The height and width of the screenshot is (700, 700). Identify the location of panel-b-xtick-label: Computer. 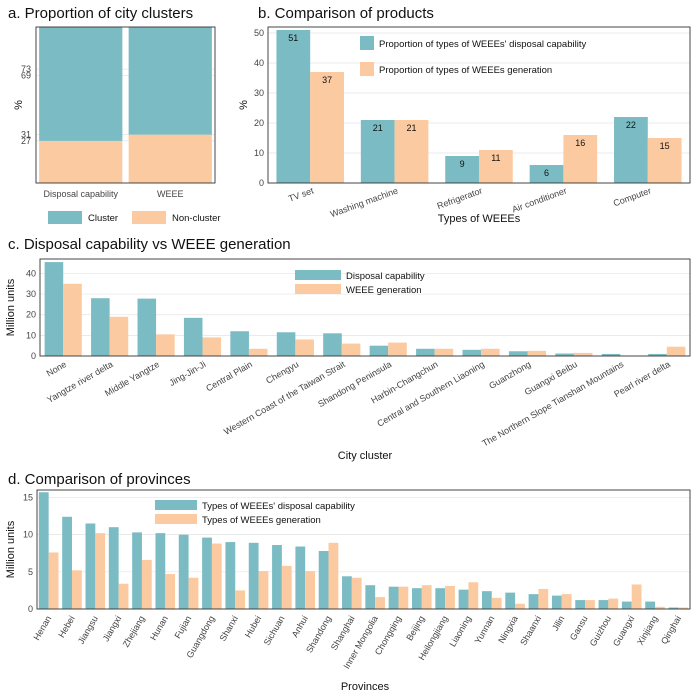
(632, 196).